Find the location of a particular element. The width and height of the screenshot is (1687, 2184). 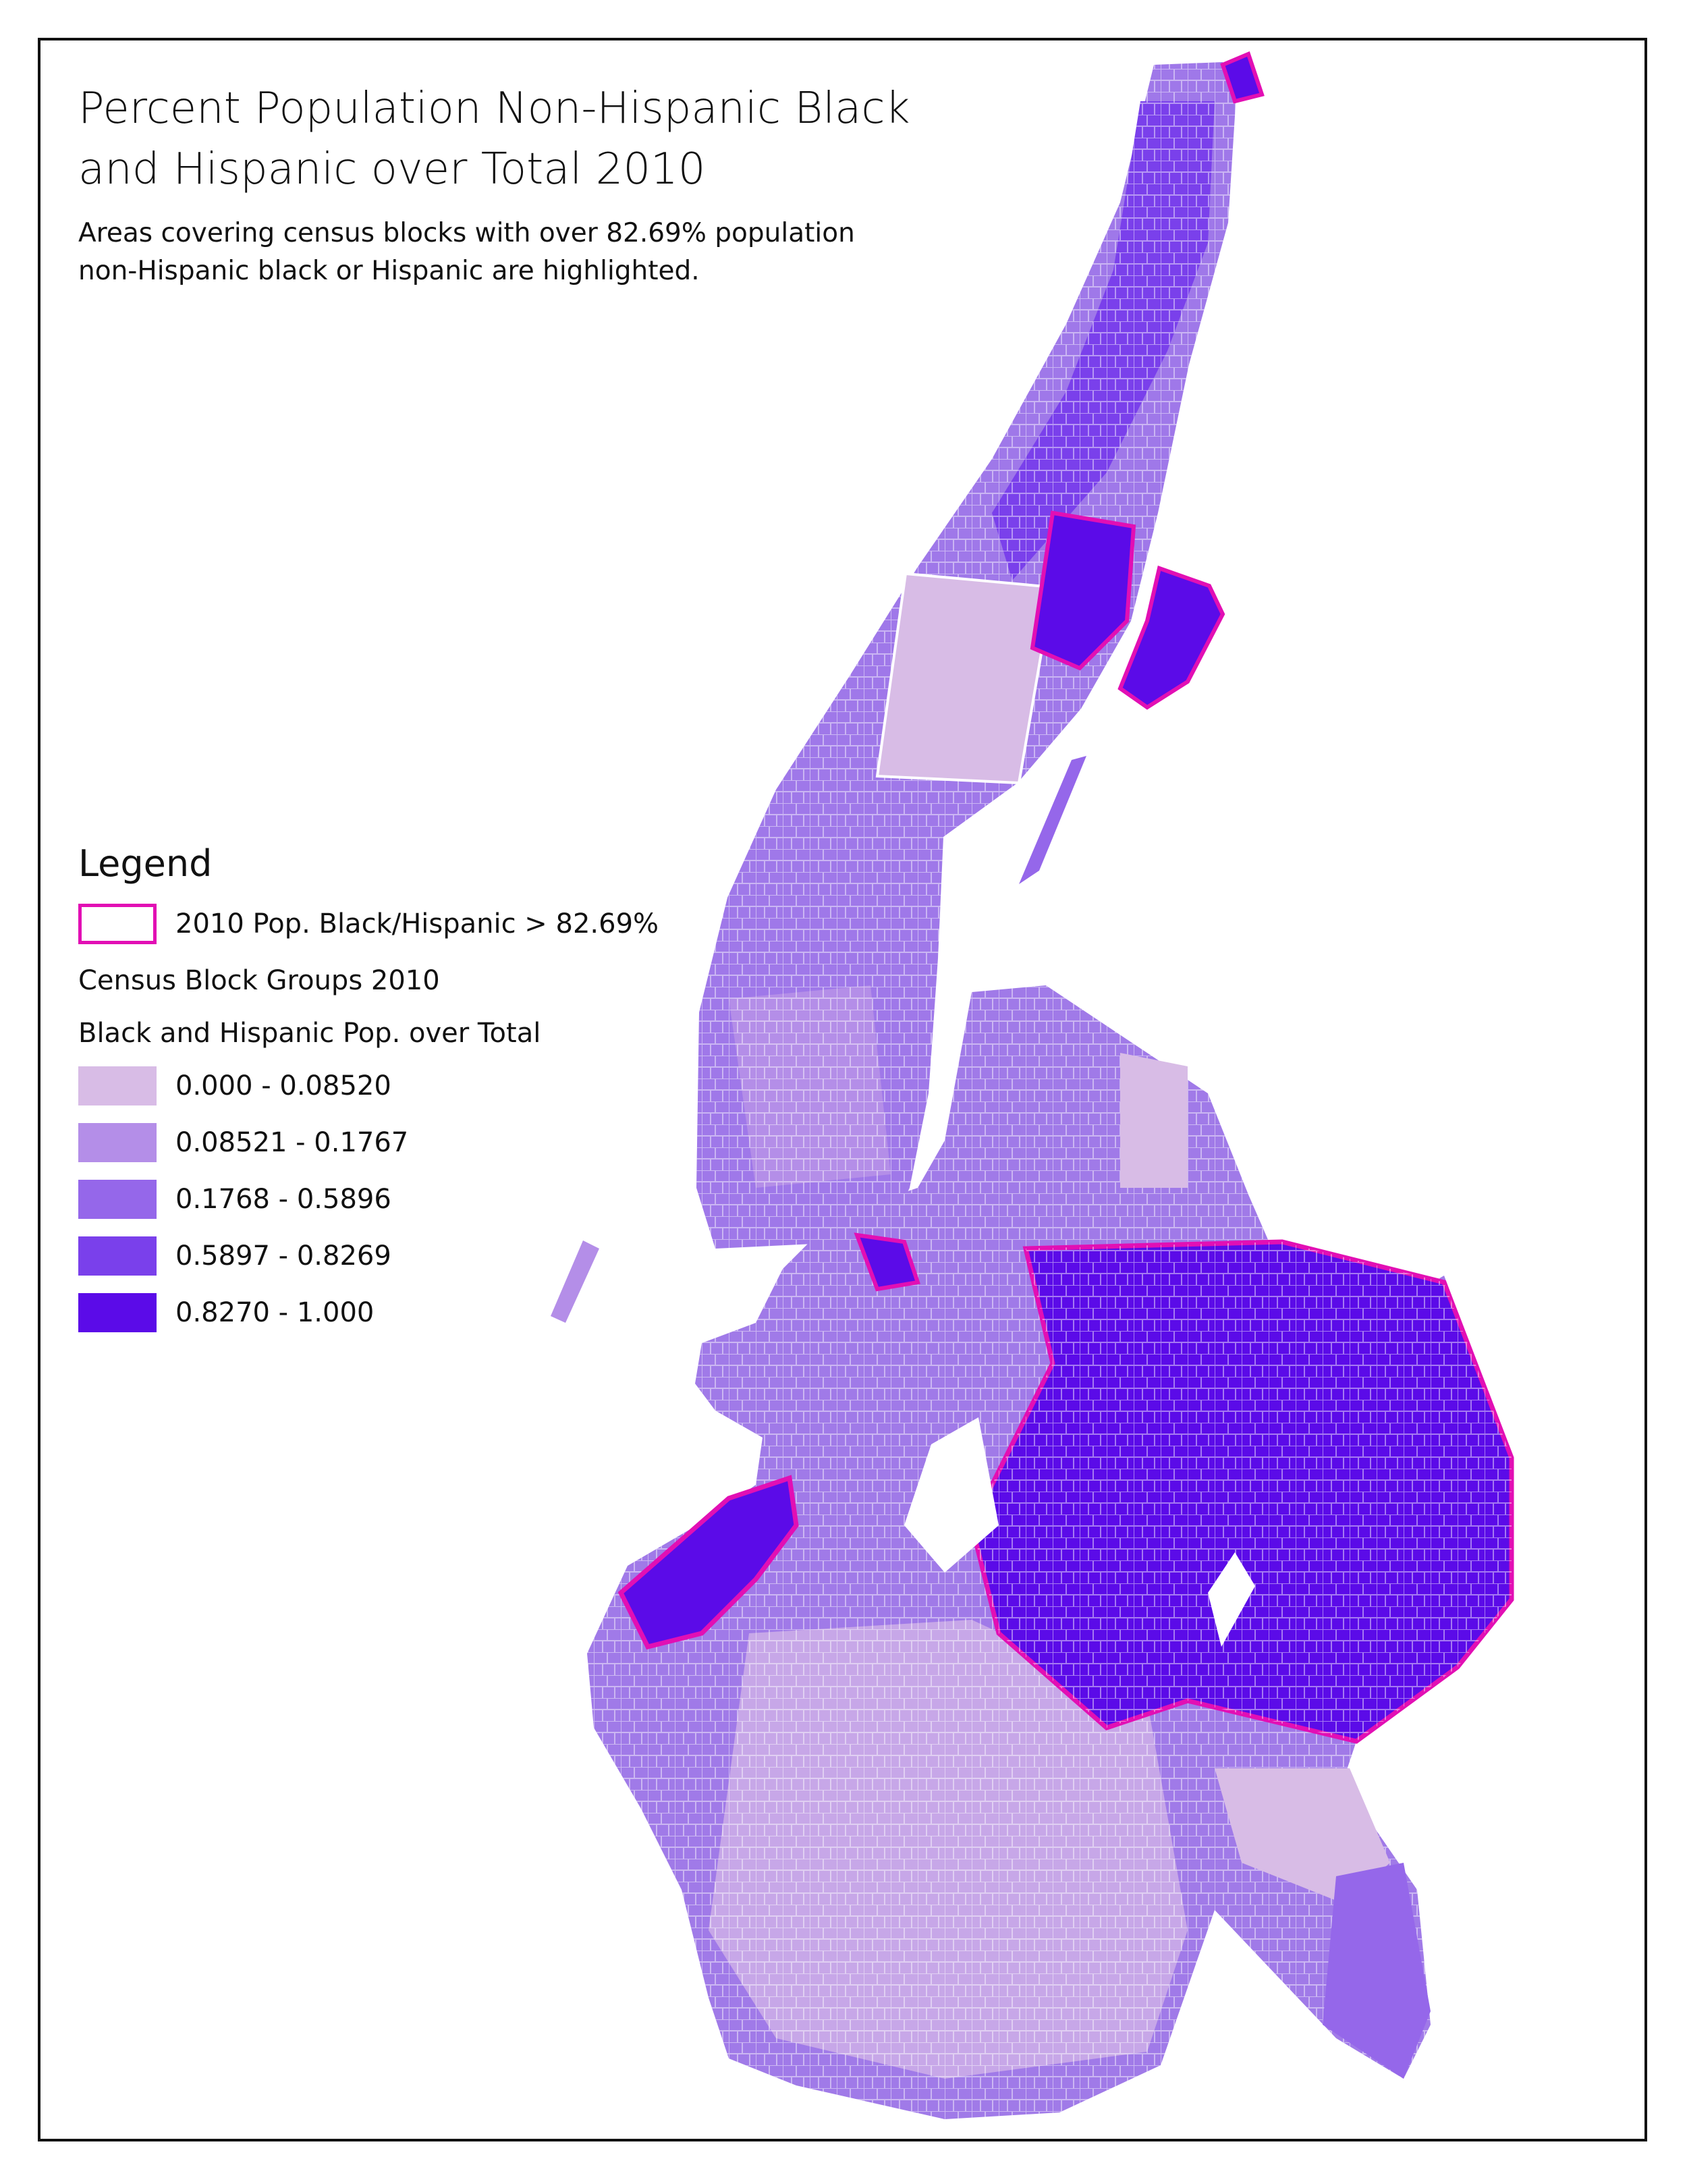

legend-class-label: 0.8270 - 1.000 is located at coordinates (275, 1313).